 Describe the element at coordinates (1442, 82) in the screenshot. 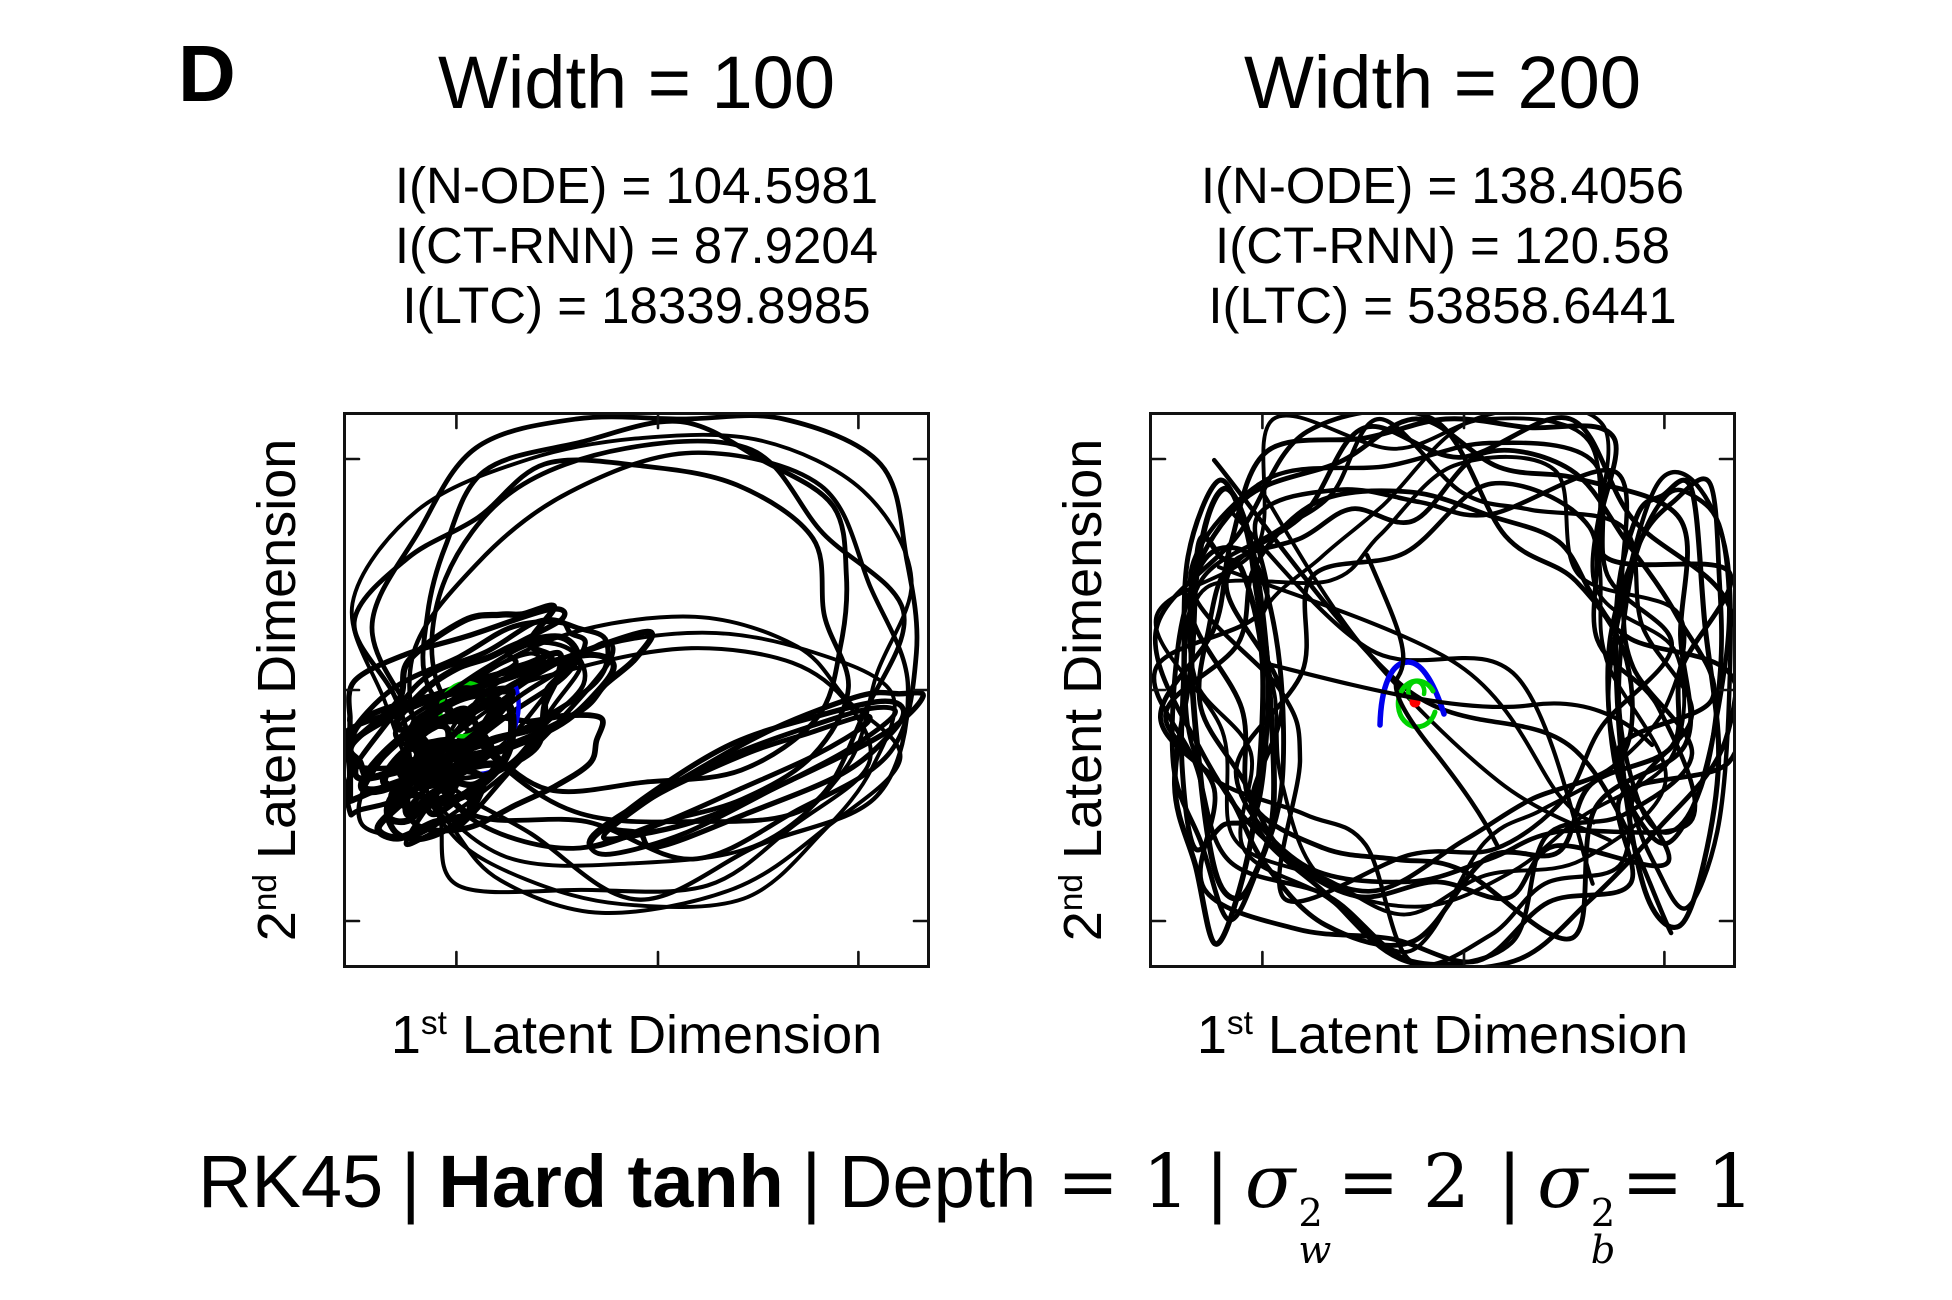

I see `plot-title-width-200: Width = 200` at that location.